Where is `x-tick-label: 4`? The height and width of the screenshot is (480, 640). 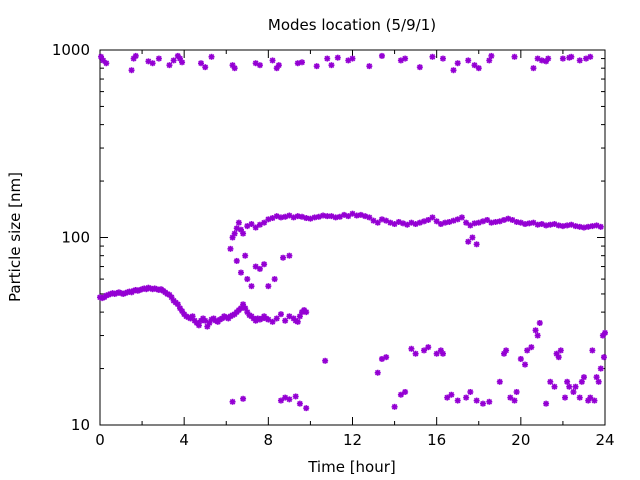
x-tick-label: 4 is located at coordinates (184, 440).